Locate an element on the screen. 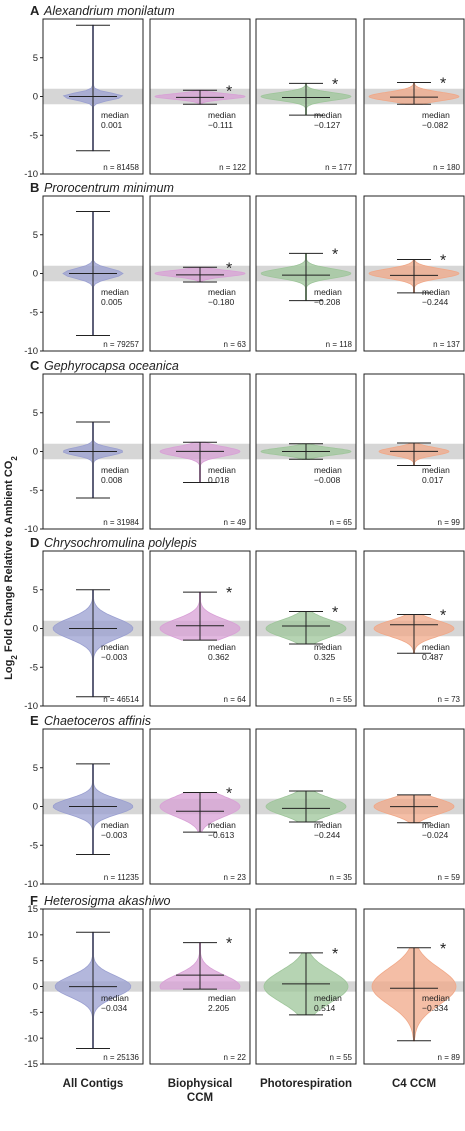  y-tick-label: 15 is located at coordinates (32, 909).